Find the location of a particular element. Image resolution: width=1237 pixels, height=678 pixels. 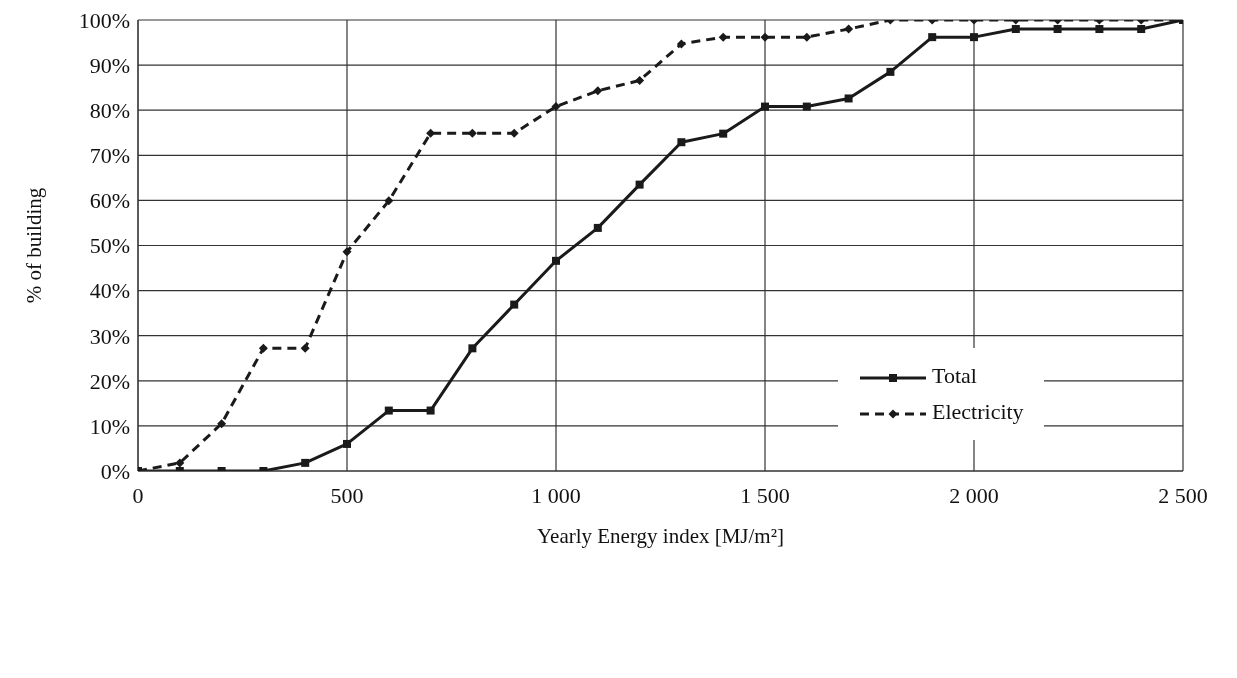

y-tick-label: 40% is located at coordinates (109, 291).